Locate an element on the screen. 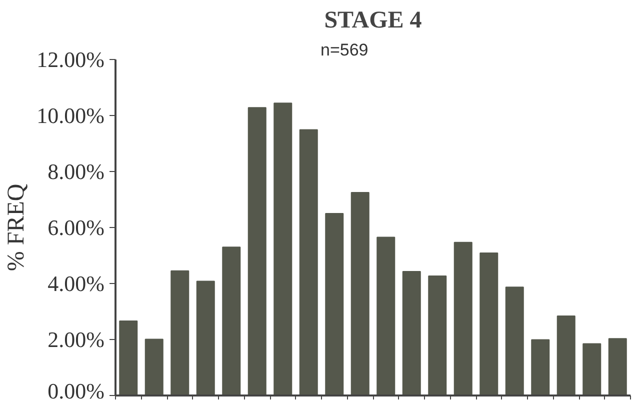 Image resolution: width=635 pixels, height=403 pixels. y-tick-label: 8.00% is located at coordinates (76, 171).